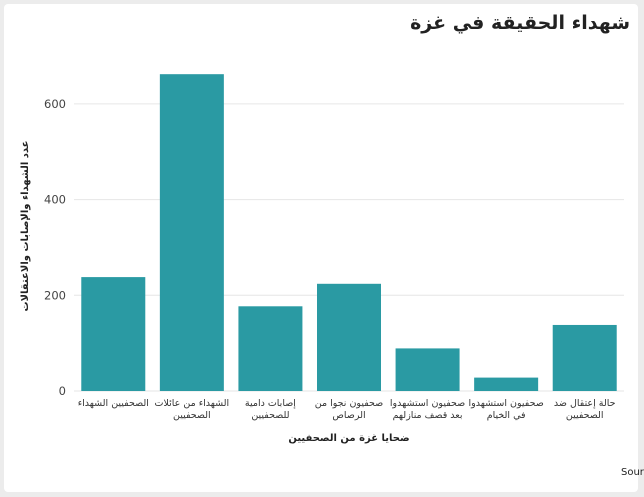 The height and width of the screenshot is (497, 644). What do you see at coordinates (55, 247) in the screenshot?
I see `y-tick-labels: 0 200 400 600` at bounding box center [55, 247].